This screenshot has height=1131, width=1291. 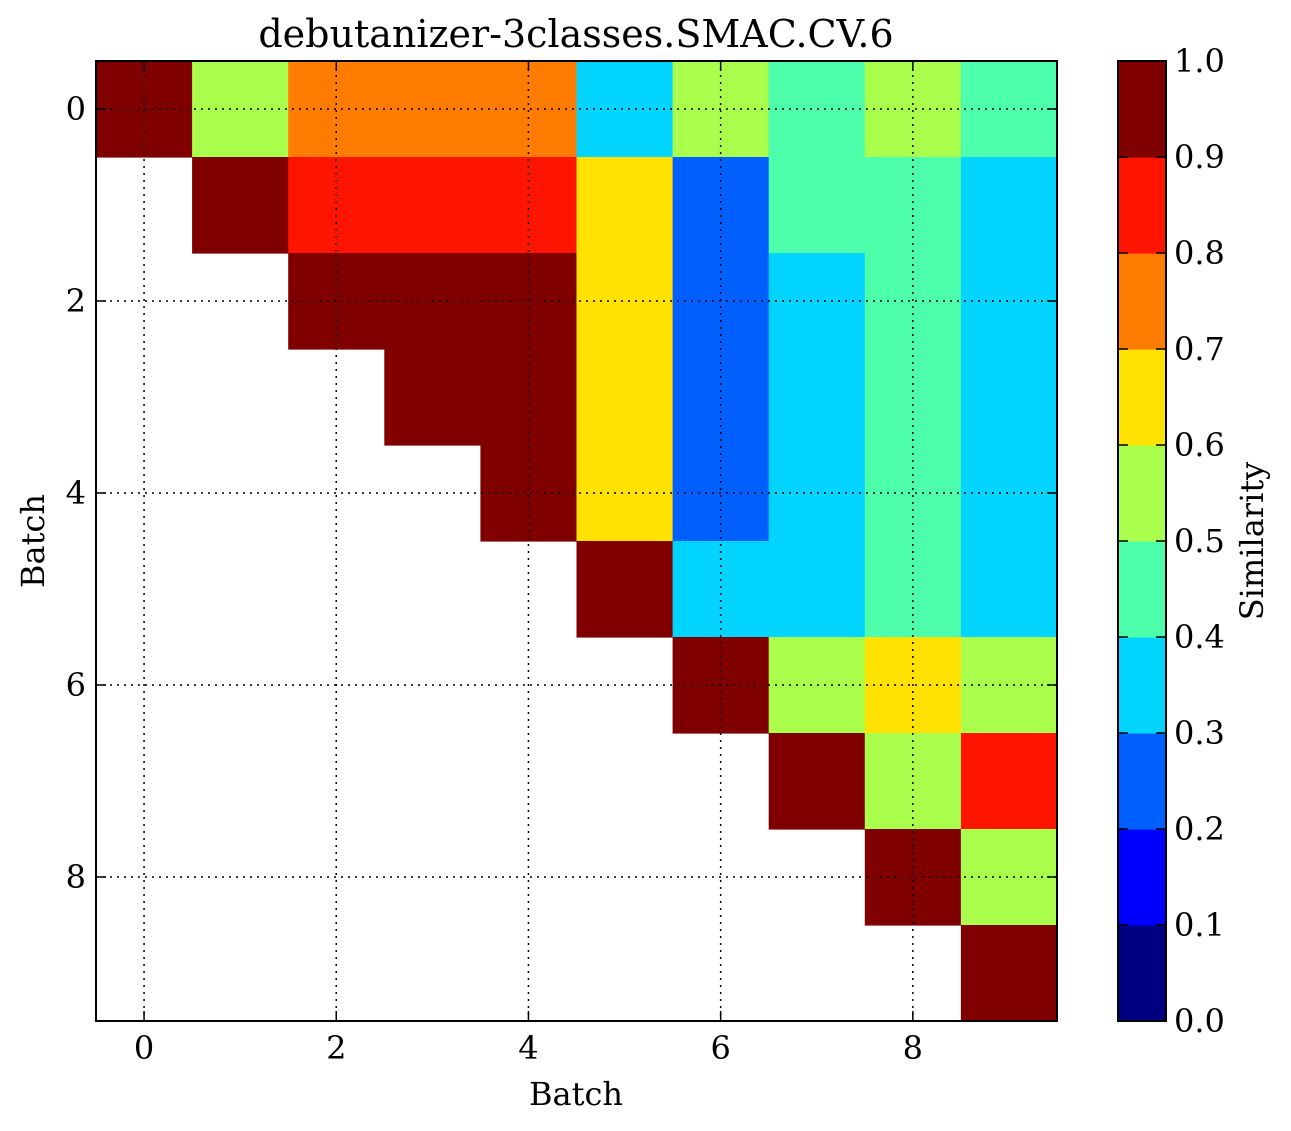 What do you see at coordinates (1199, 637) in the screenshot?
I see `colorbar-tick-label: 0.4` at bounding box center [1199, 637].